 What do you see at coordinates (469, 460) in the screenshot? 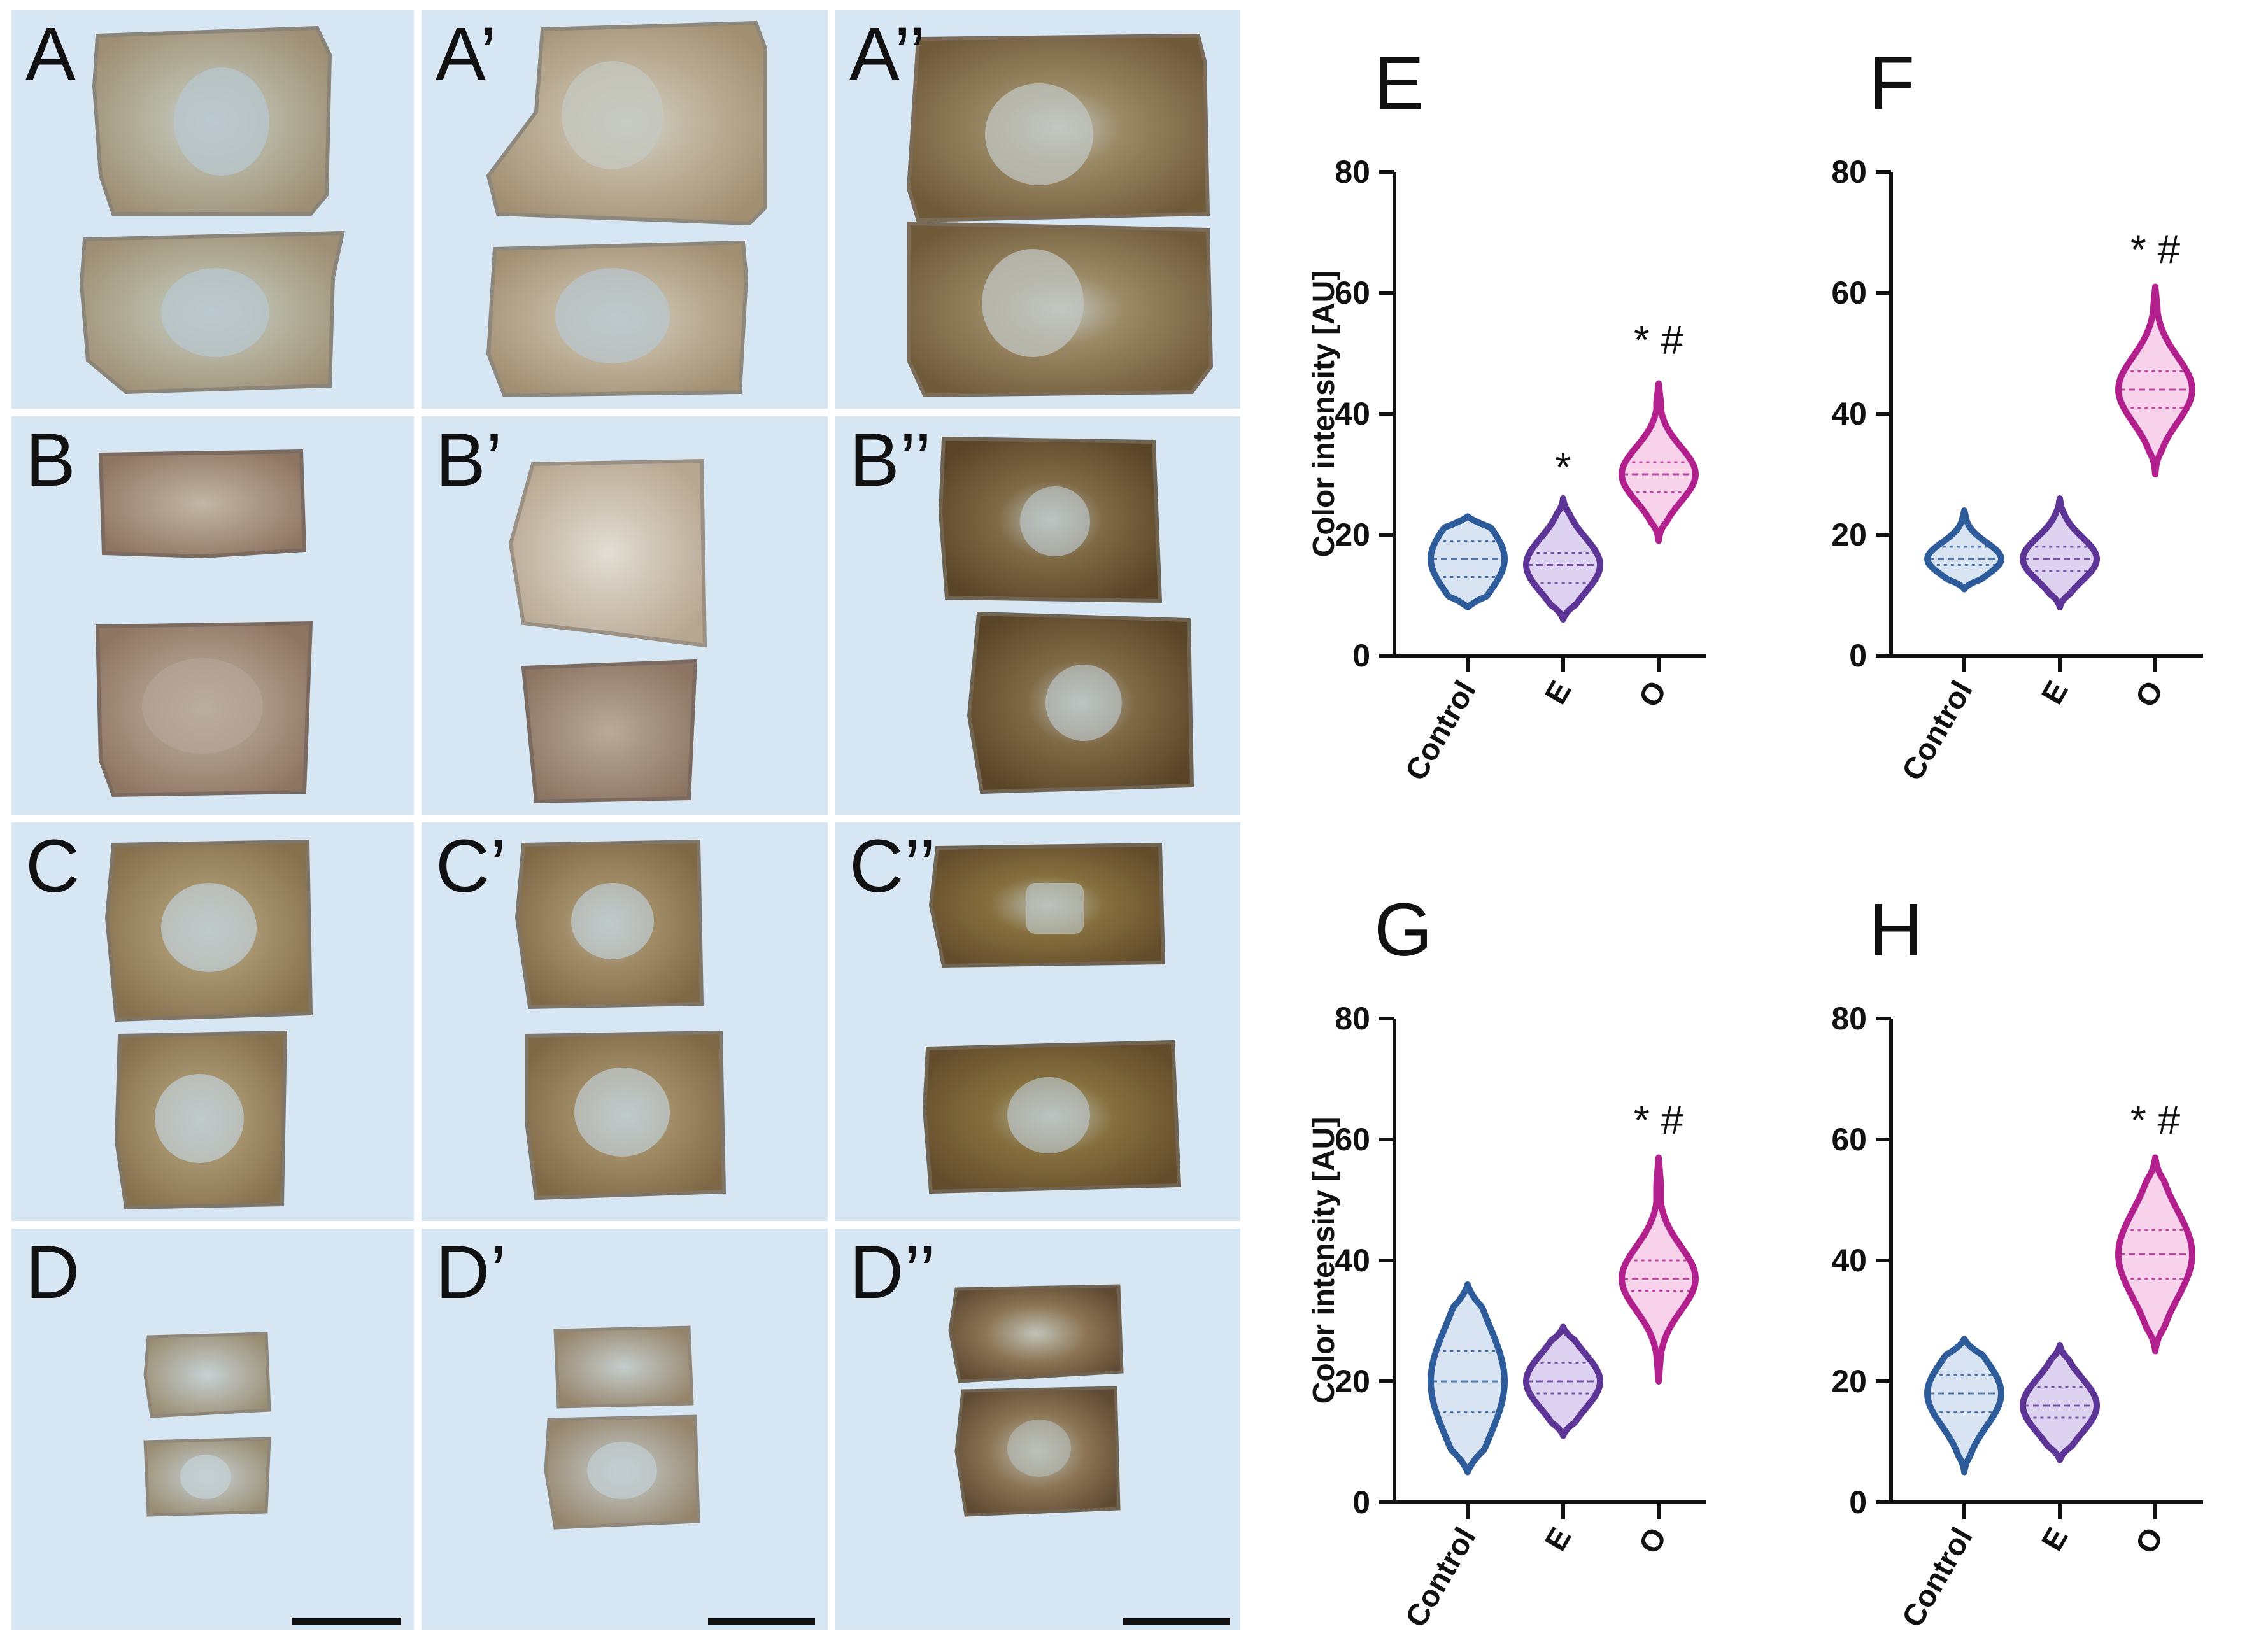
I see `panel-label: B’` at bounding box center [469, 460].